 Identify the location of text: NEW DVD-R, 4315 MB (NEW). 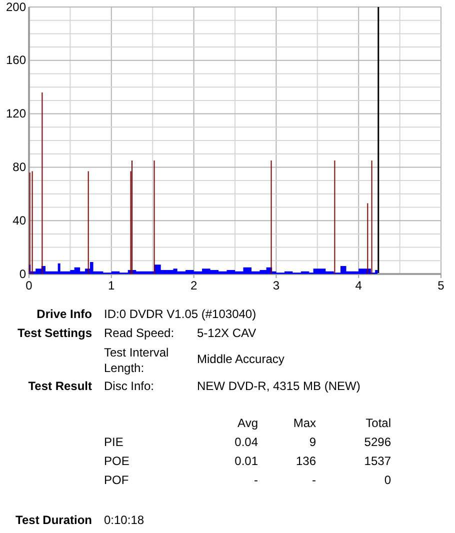
(278, 386).